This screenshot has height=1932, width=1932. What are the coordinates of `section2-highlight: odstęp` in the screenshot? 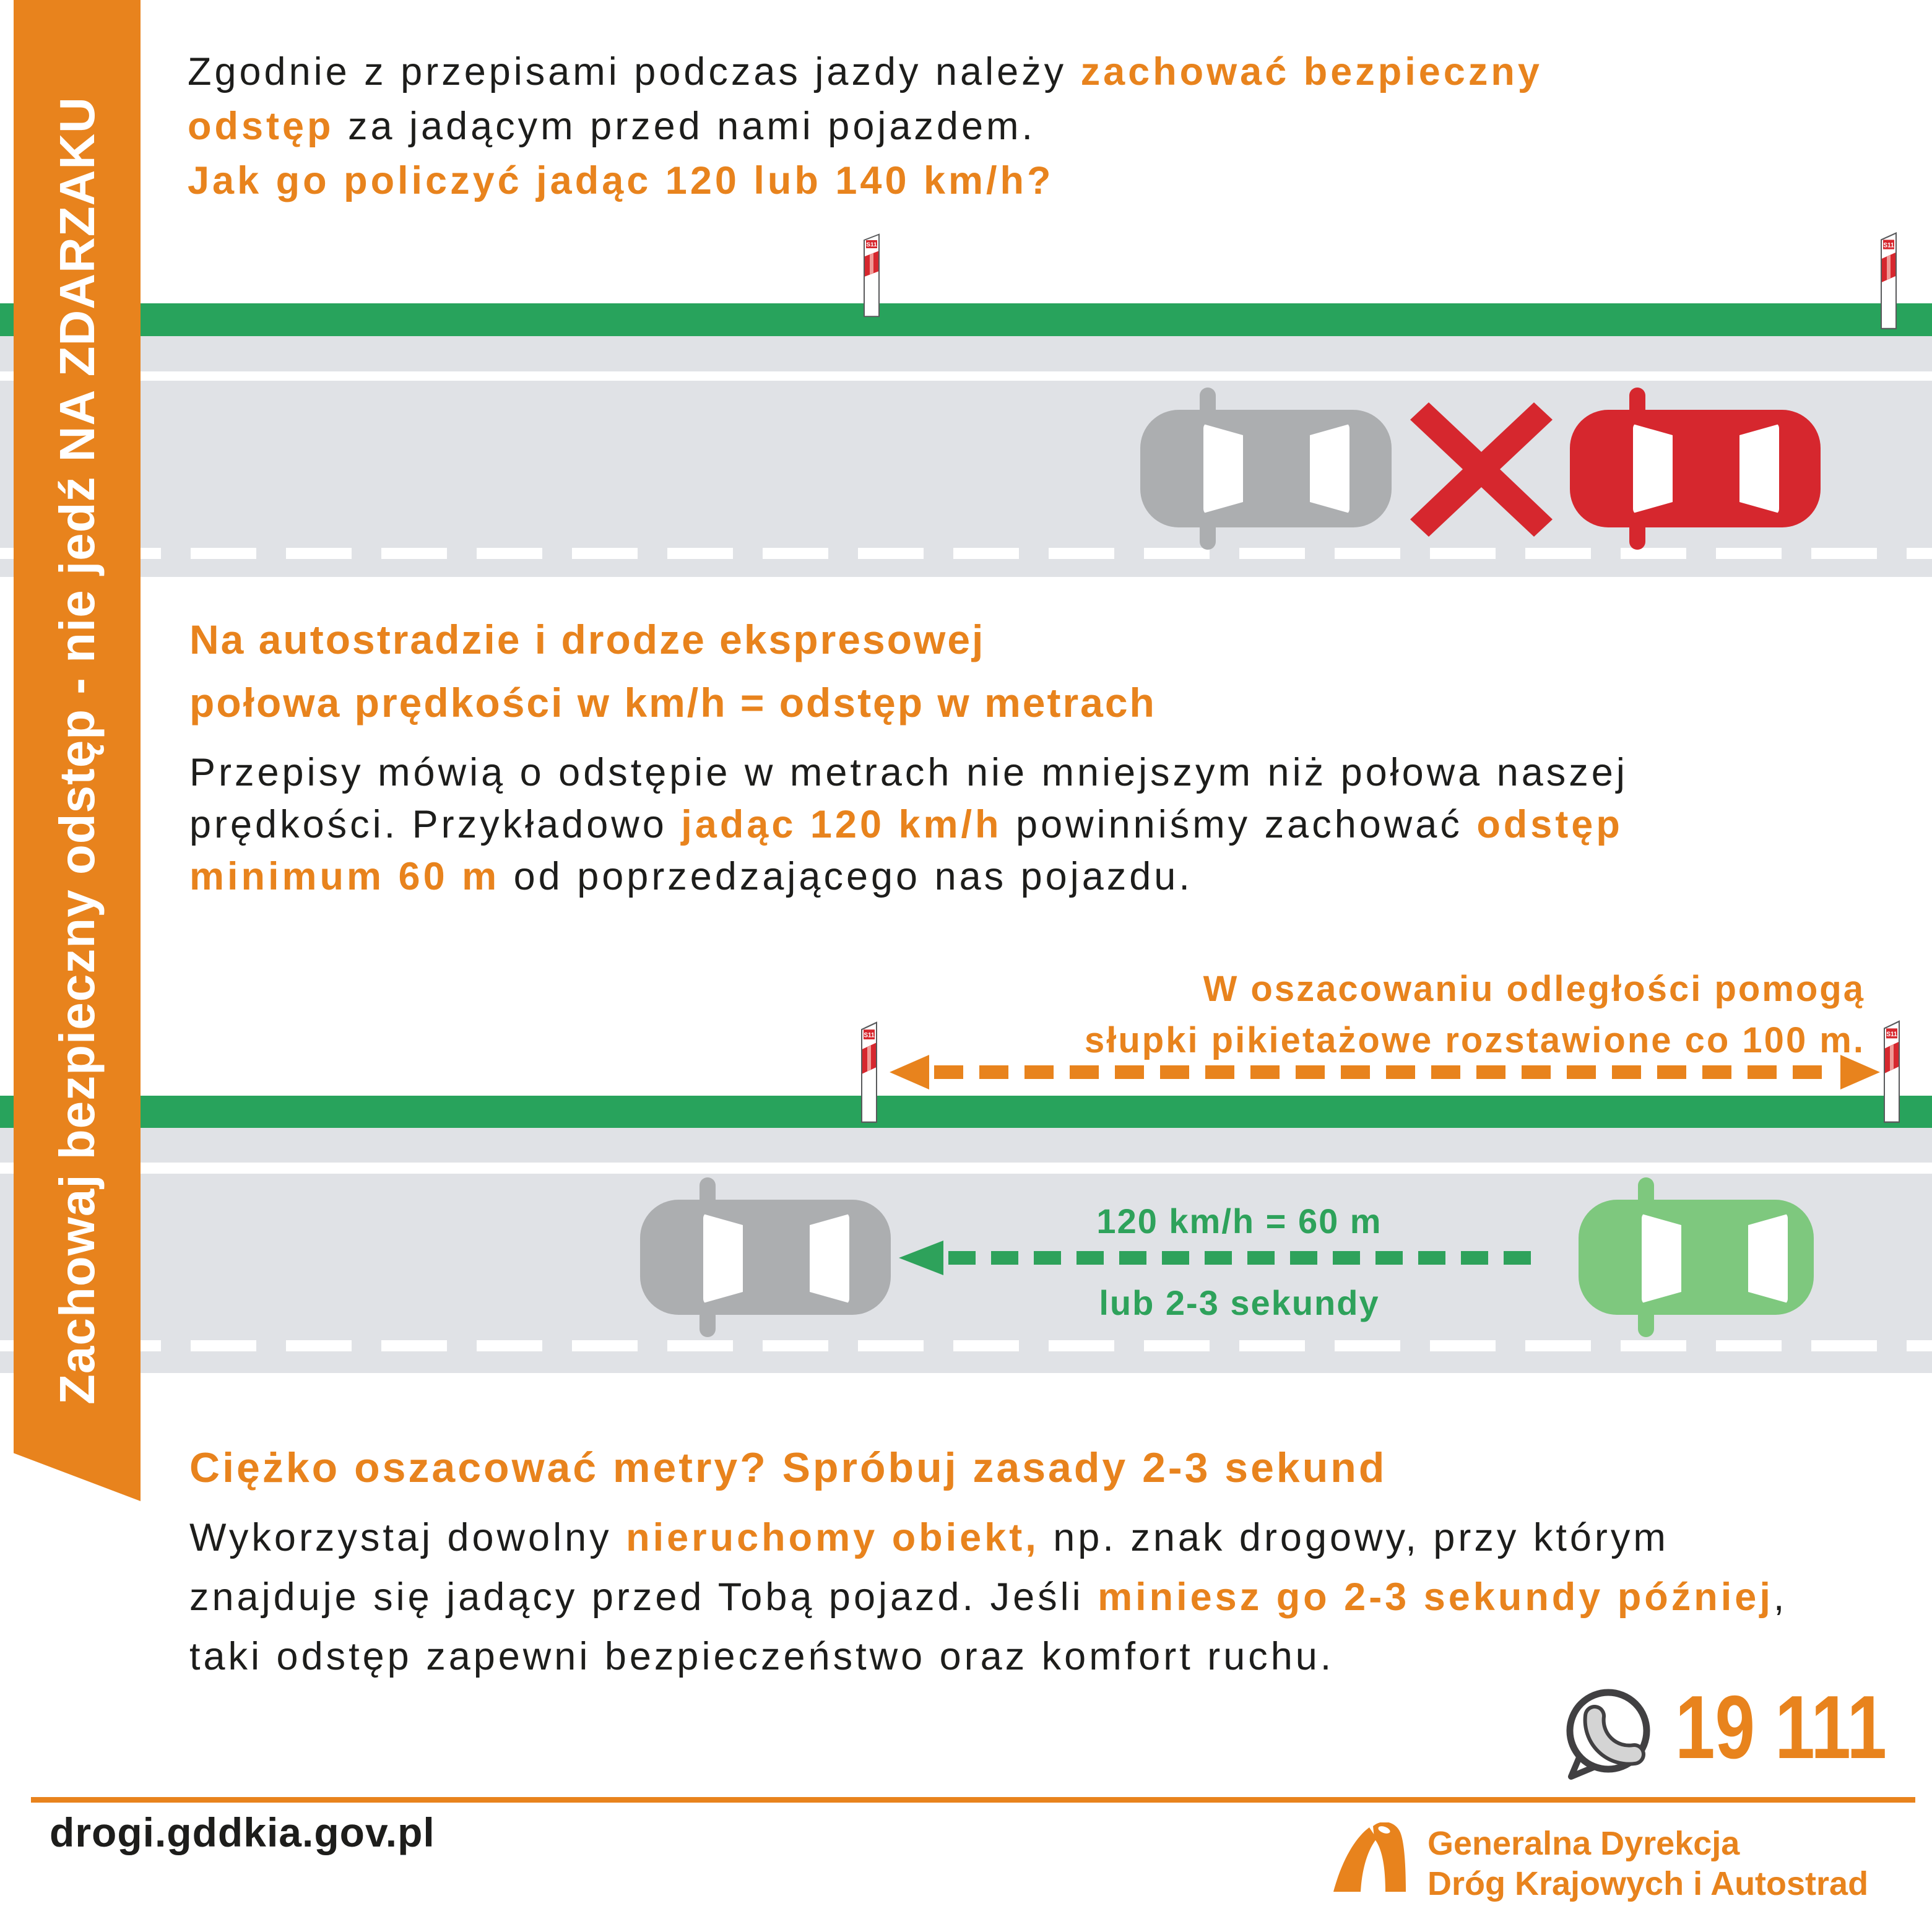 It's located at (1550, 824).